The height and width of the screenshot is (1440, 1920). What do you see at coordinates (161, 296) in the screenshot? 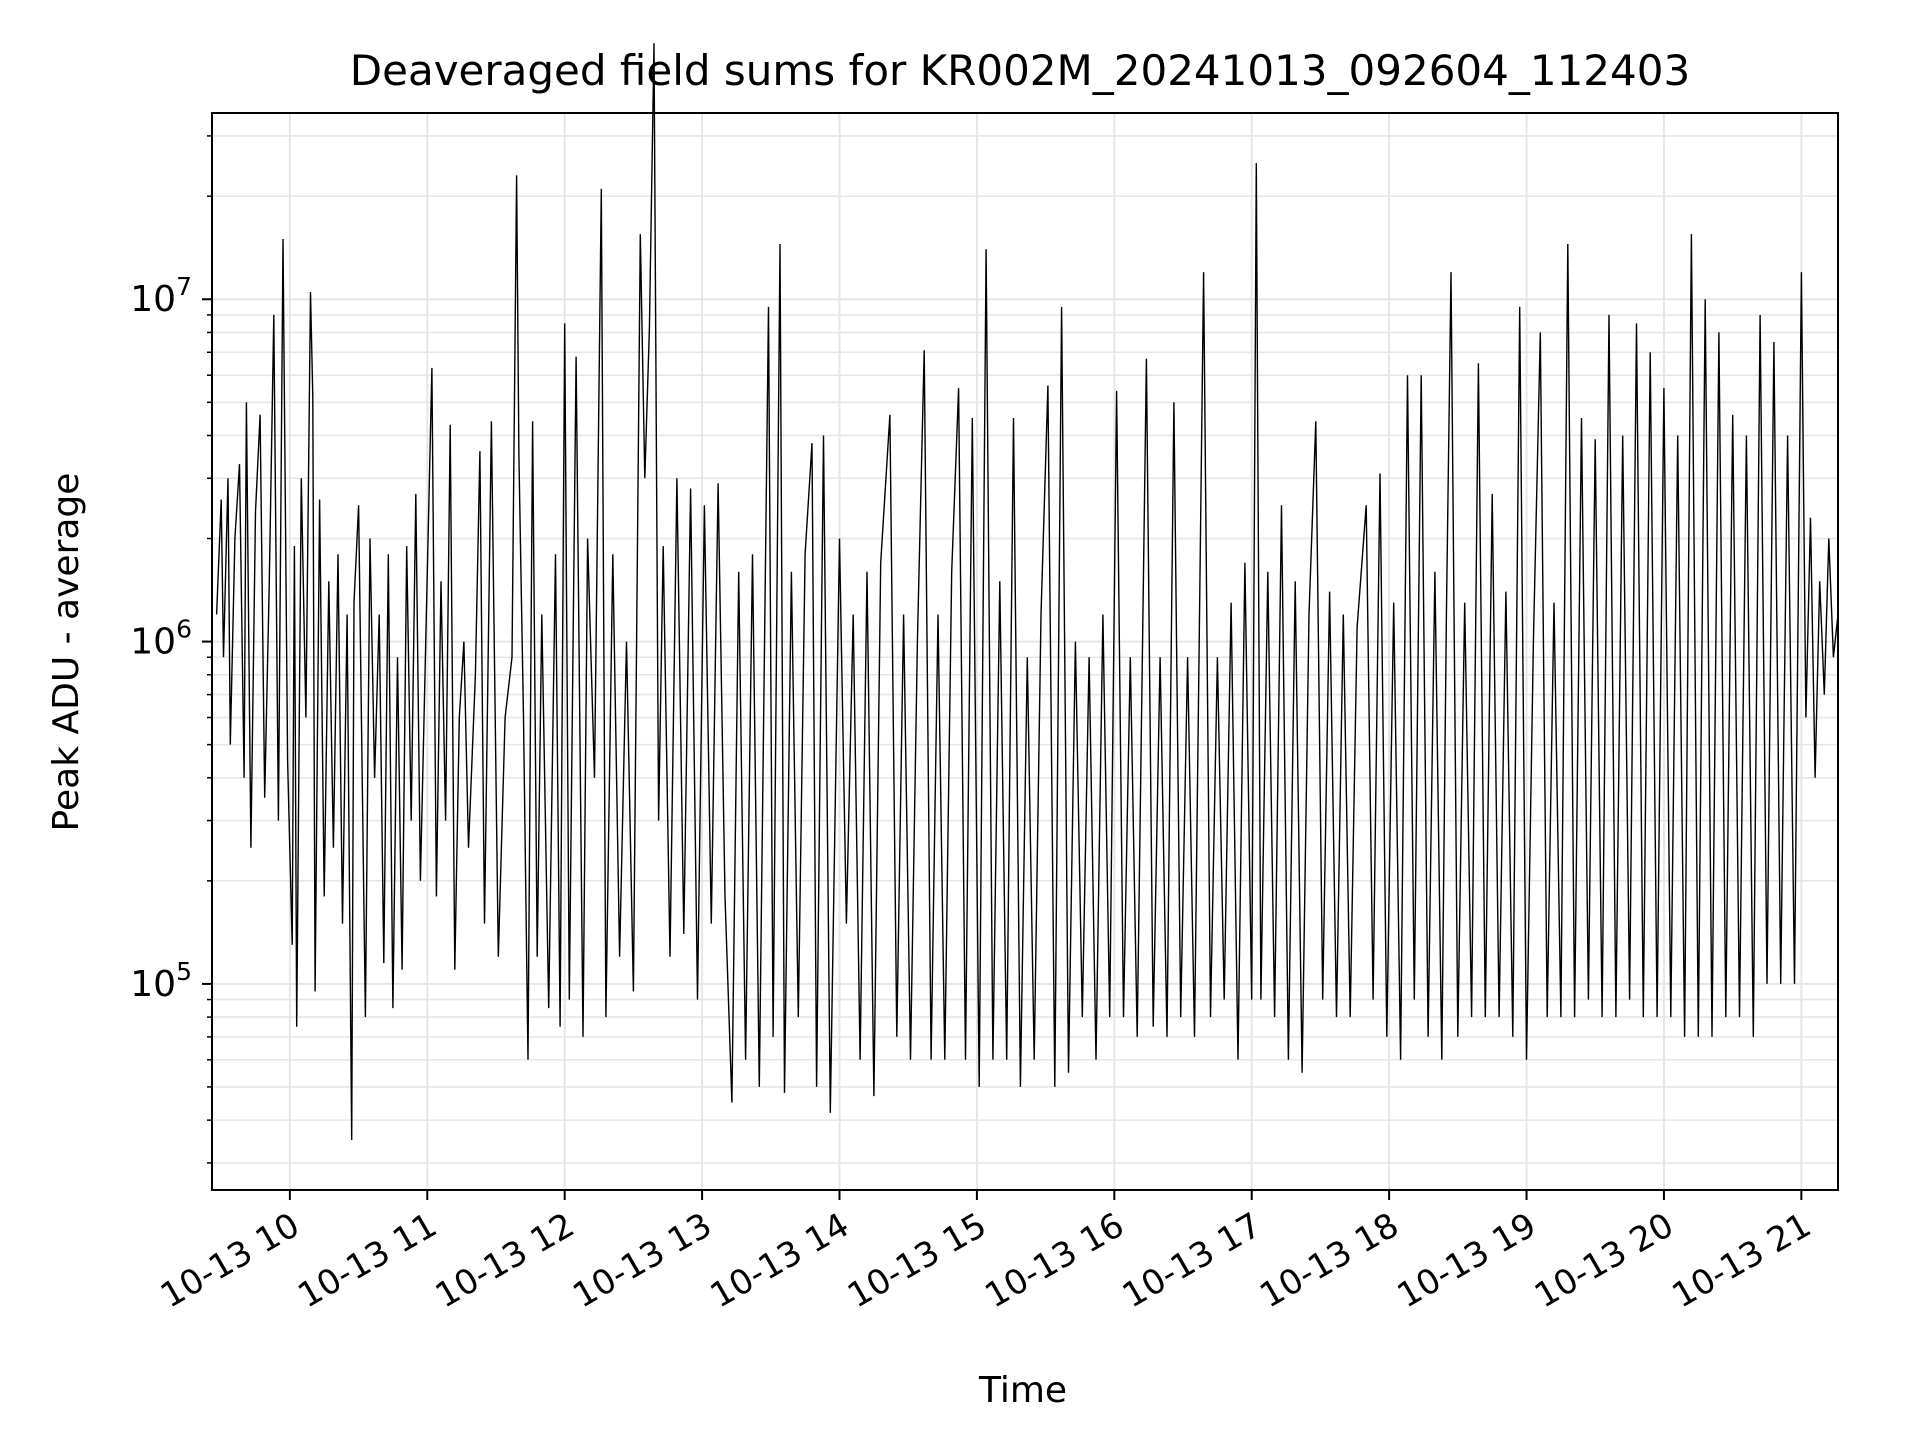
I see `y-tick-label: 10⁷` at bounding box center [161, 296].